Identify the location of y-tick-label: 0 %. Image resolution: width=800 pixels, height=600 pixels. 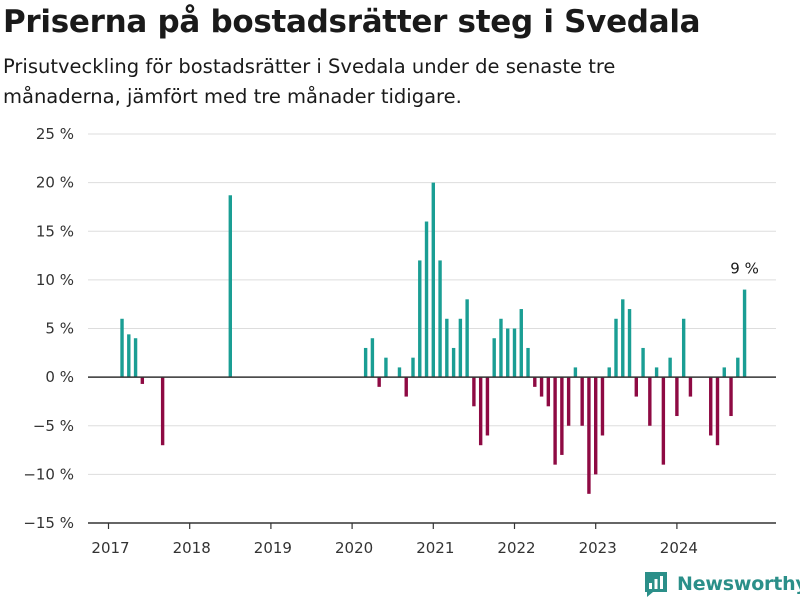
(59, 377).